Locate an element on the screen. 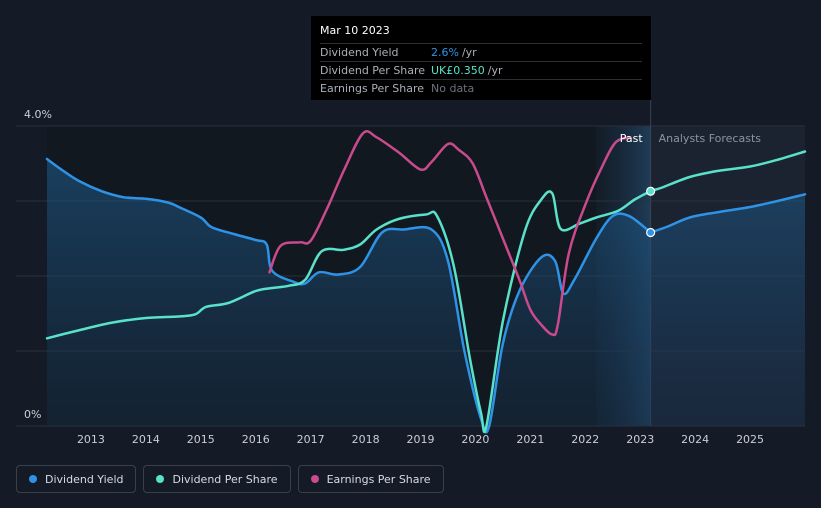  legend-label: Earnings Per Share is located at coordinates (378, 479).